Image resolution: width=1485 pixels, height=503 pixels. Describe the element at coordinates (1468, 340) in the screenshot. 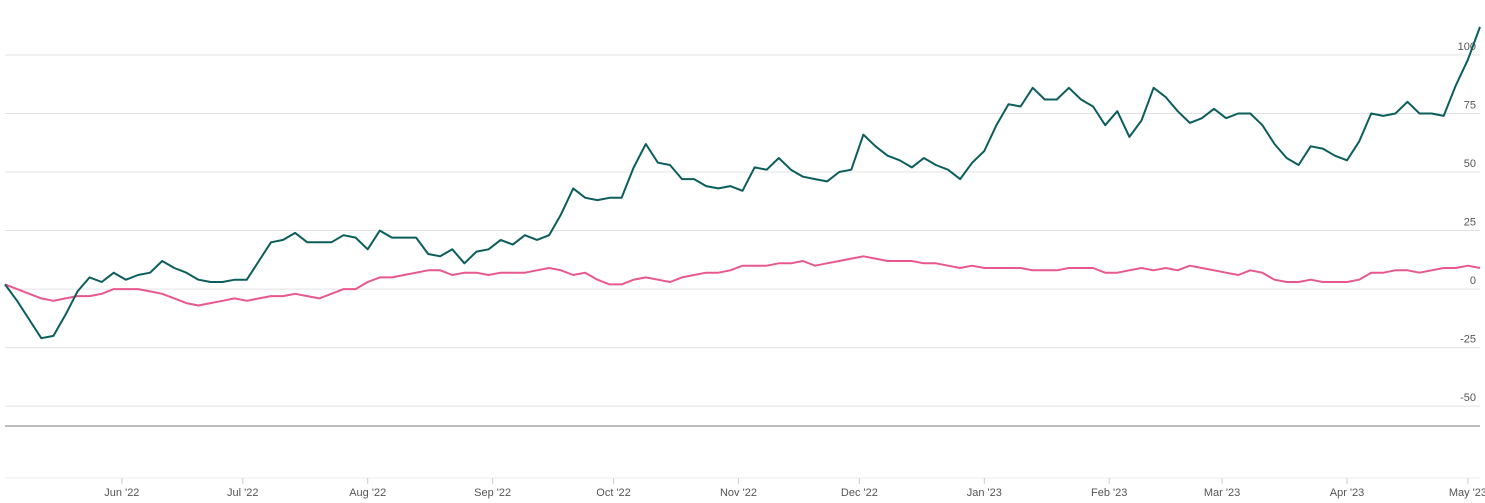

I see `y-tick-label: -25` at that location.